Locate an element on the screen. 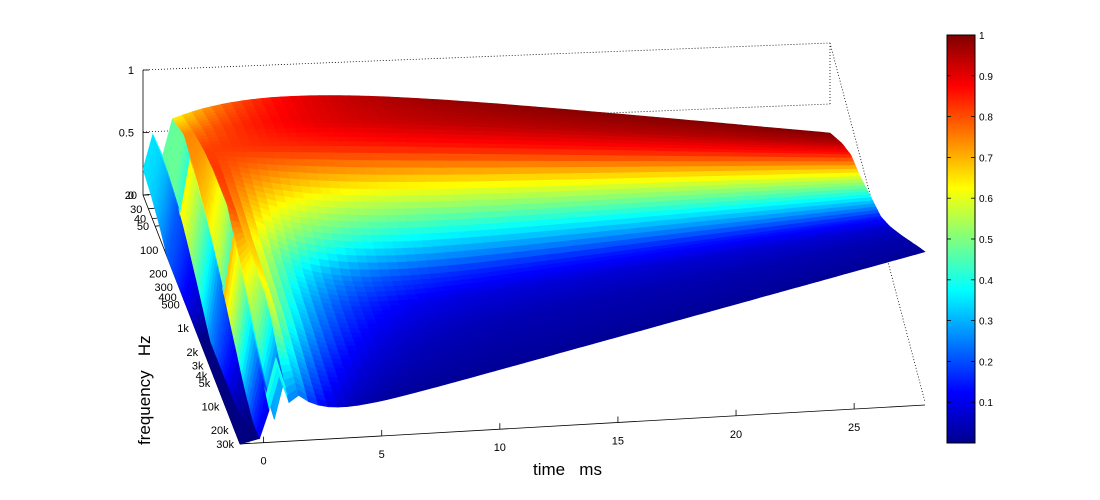 This screenshot has width=1100, height=500. colorbar-tick-label: 1 is located at coordinates (982, 36).